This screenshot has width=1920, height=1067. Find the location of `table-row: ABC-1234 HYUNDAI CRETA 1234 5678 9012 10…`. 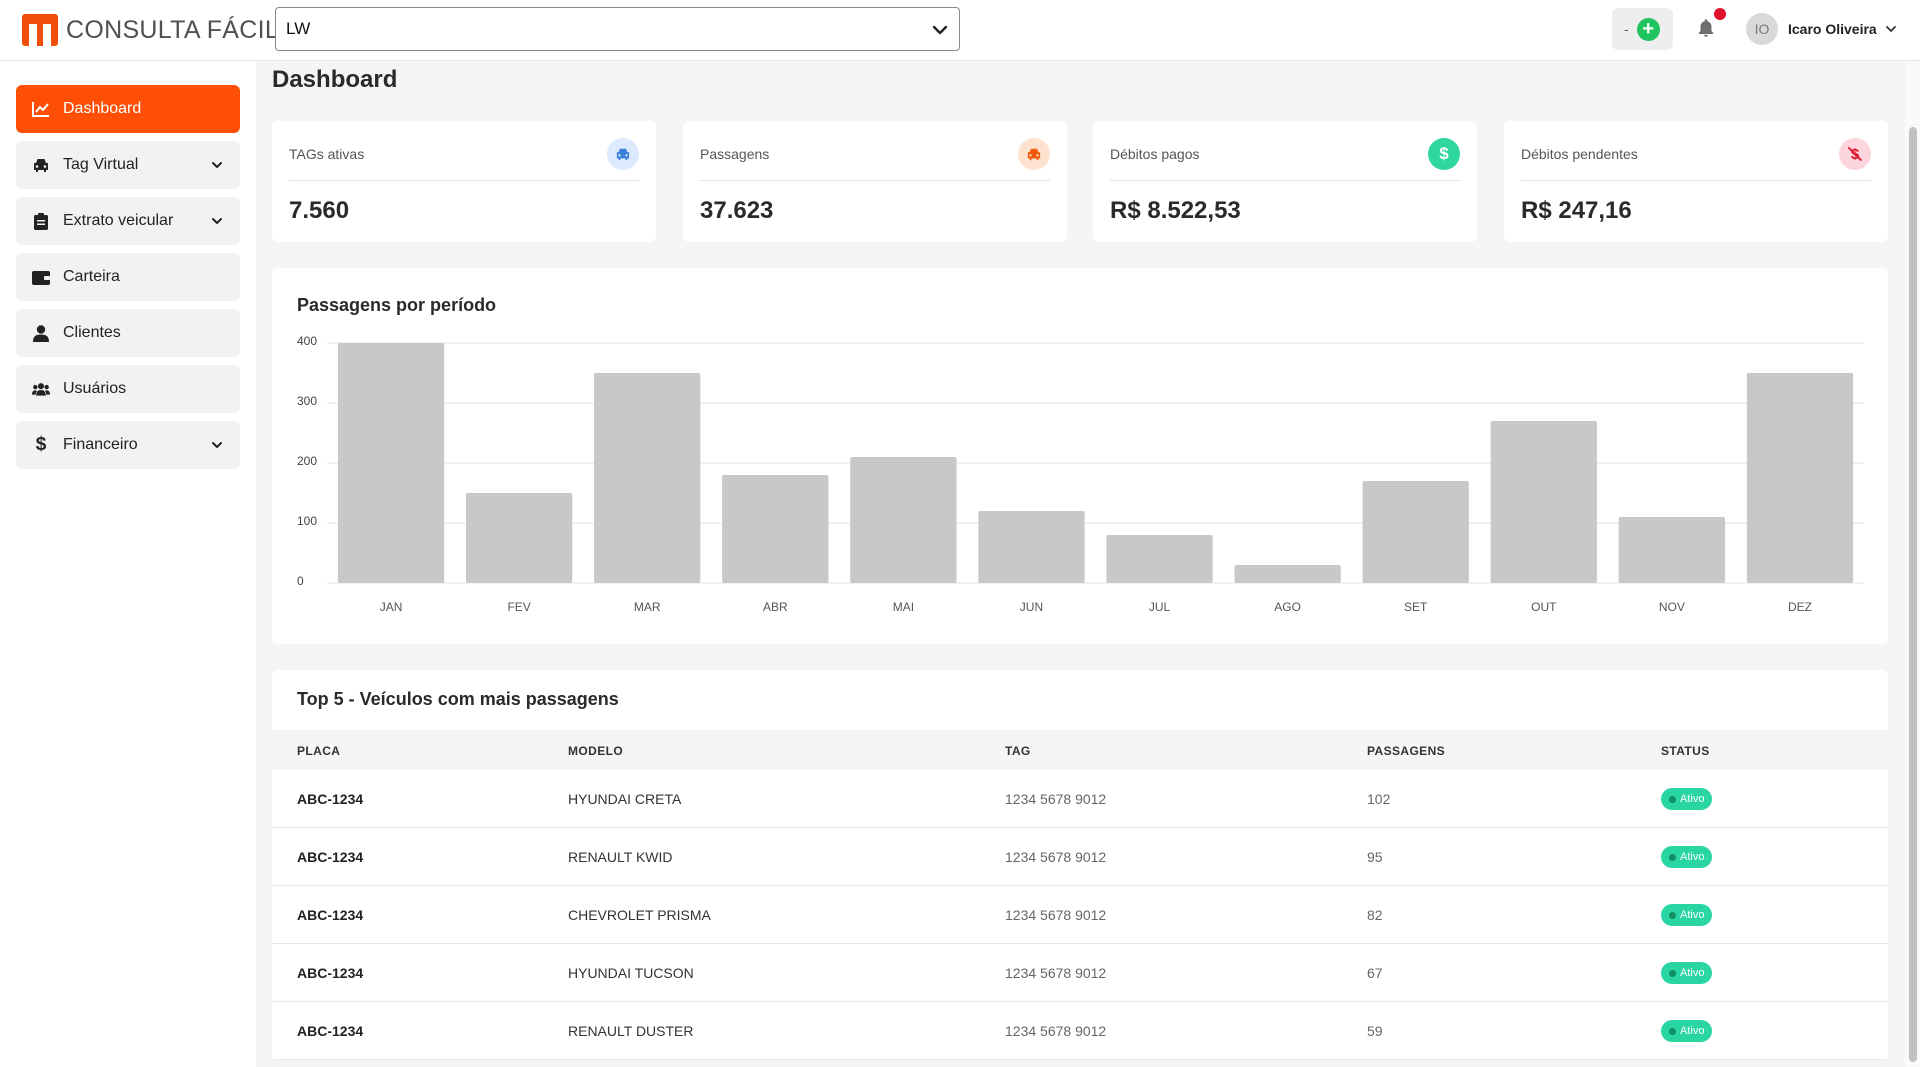

table-row: ABC-1234 HYUNDAI CRETA 1234 5678 9012 10… is located at coordinates (1080, 799).